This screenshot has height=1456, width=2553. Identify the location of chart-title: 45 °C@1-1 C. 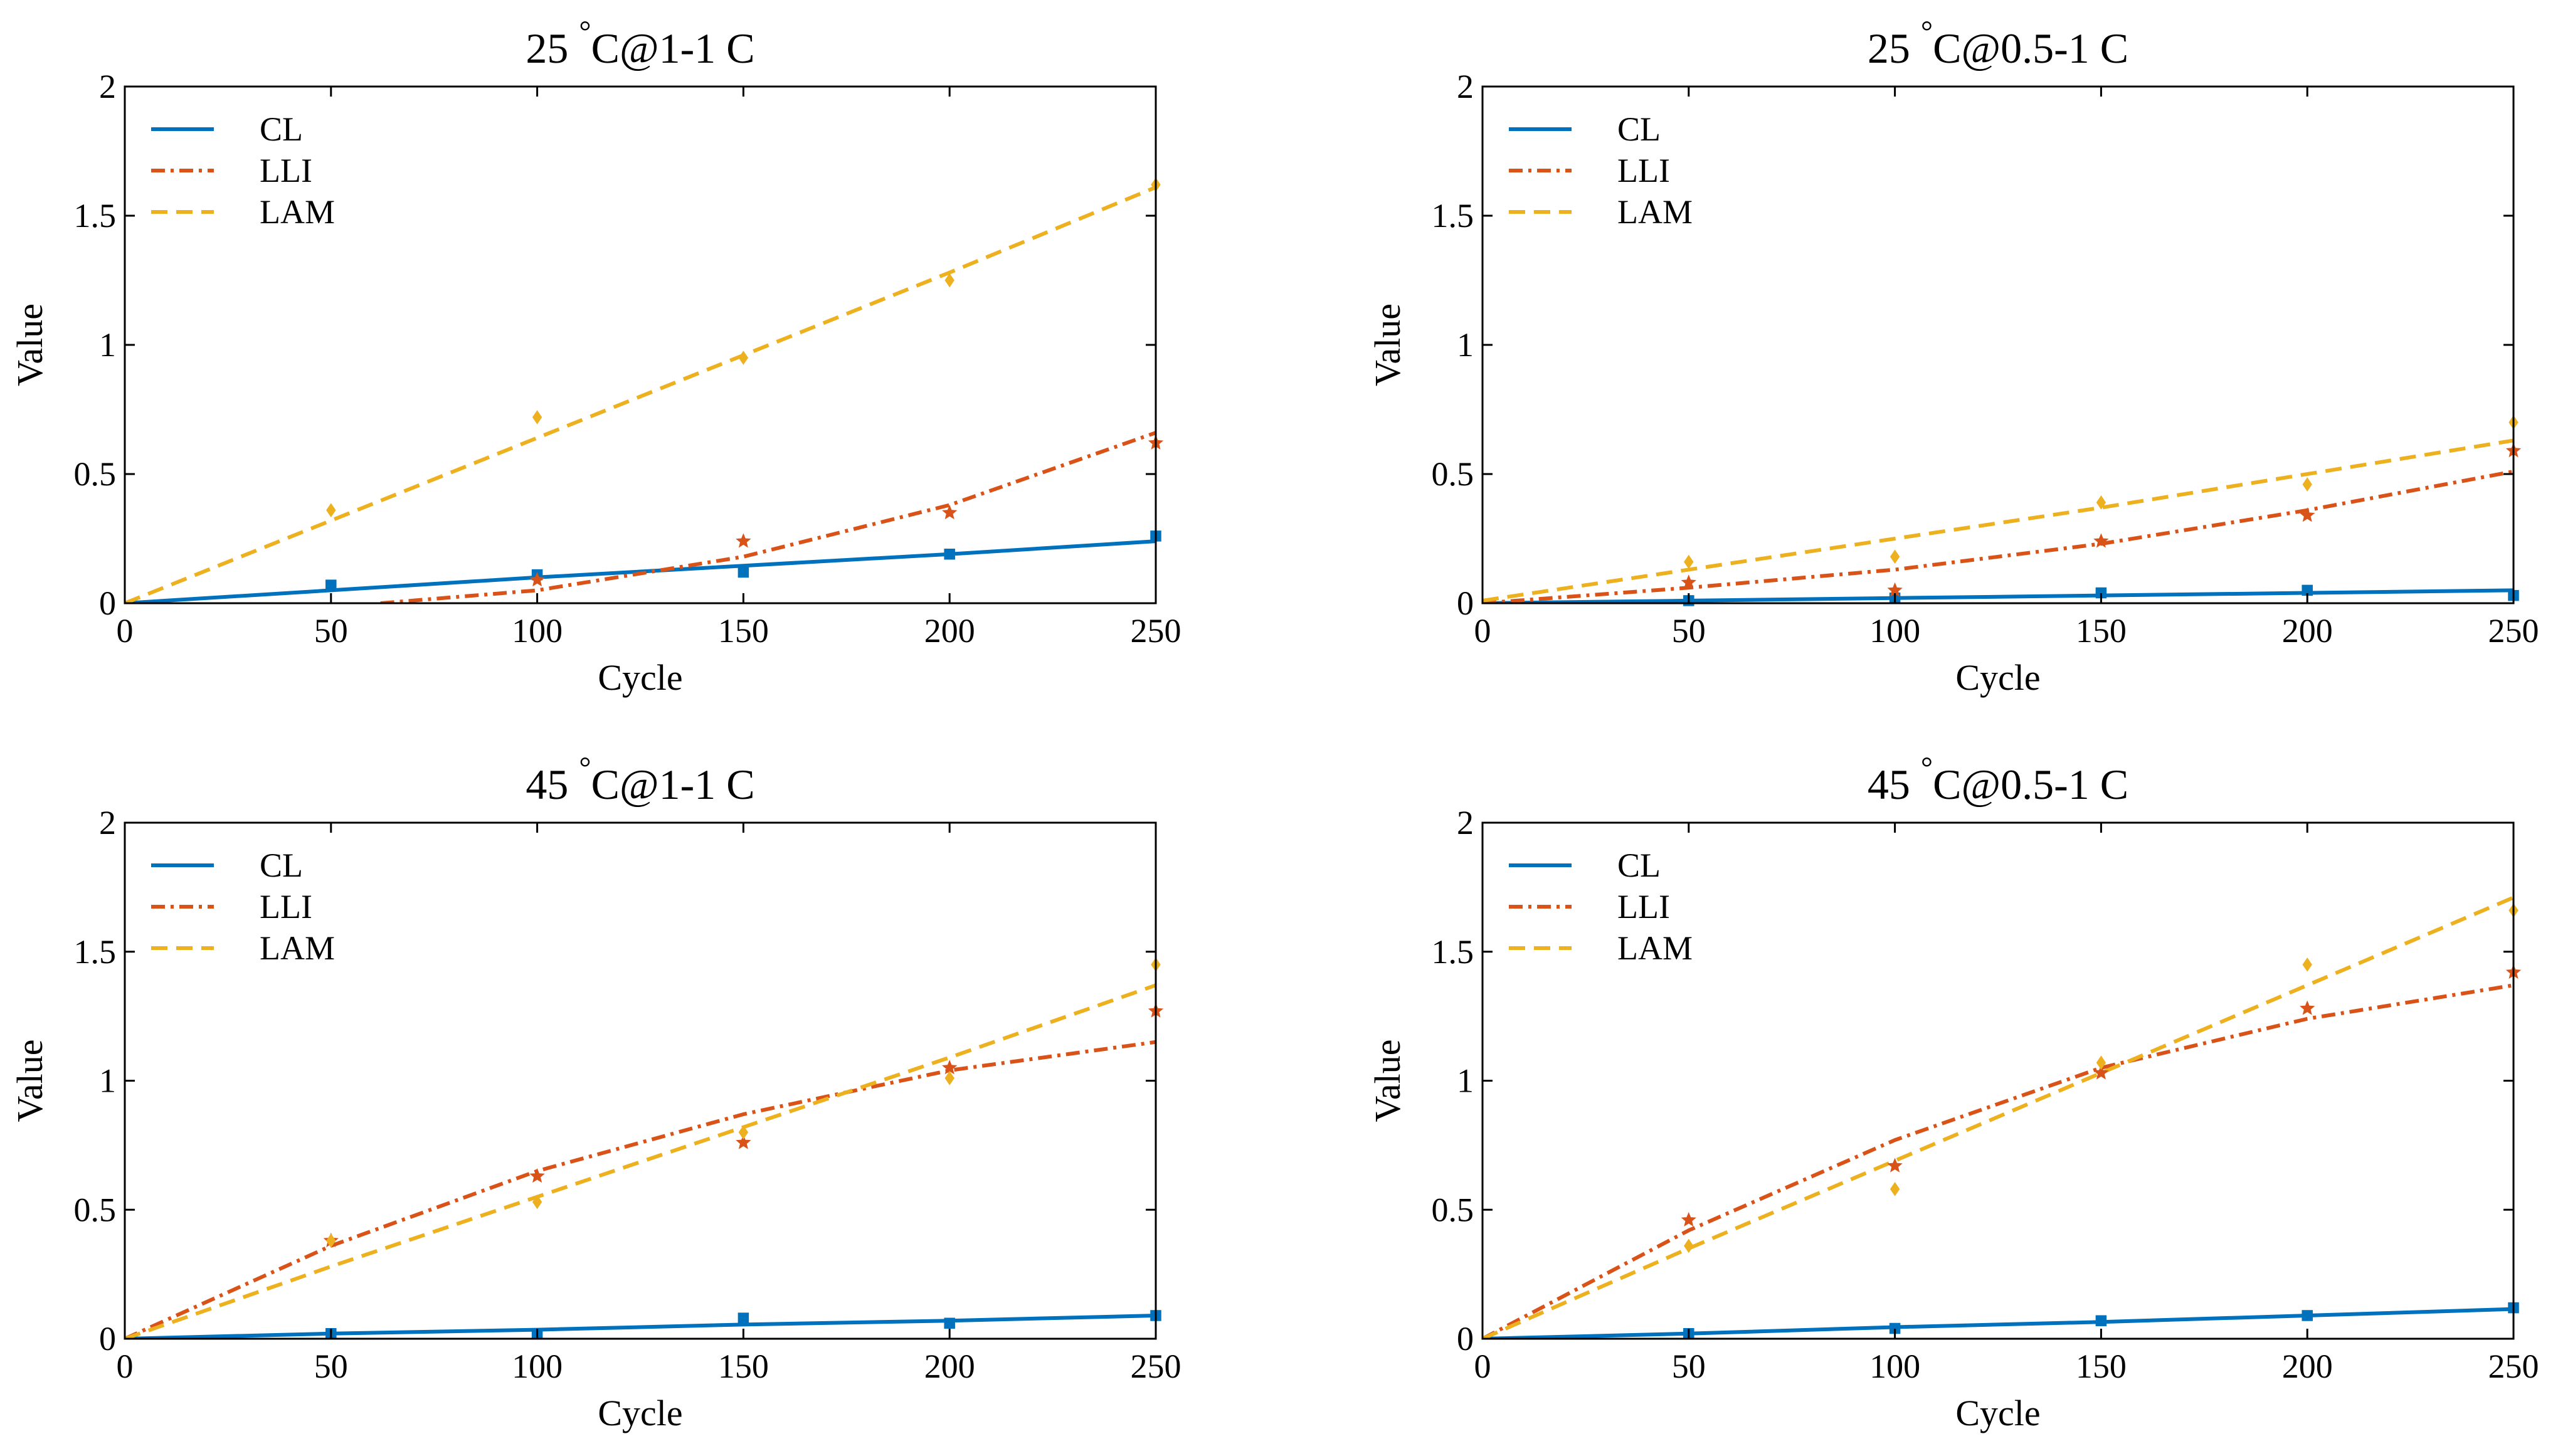
(640, 780).